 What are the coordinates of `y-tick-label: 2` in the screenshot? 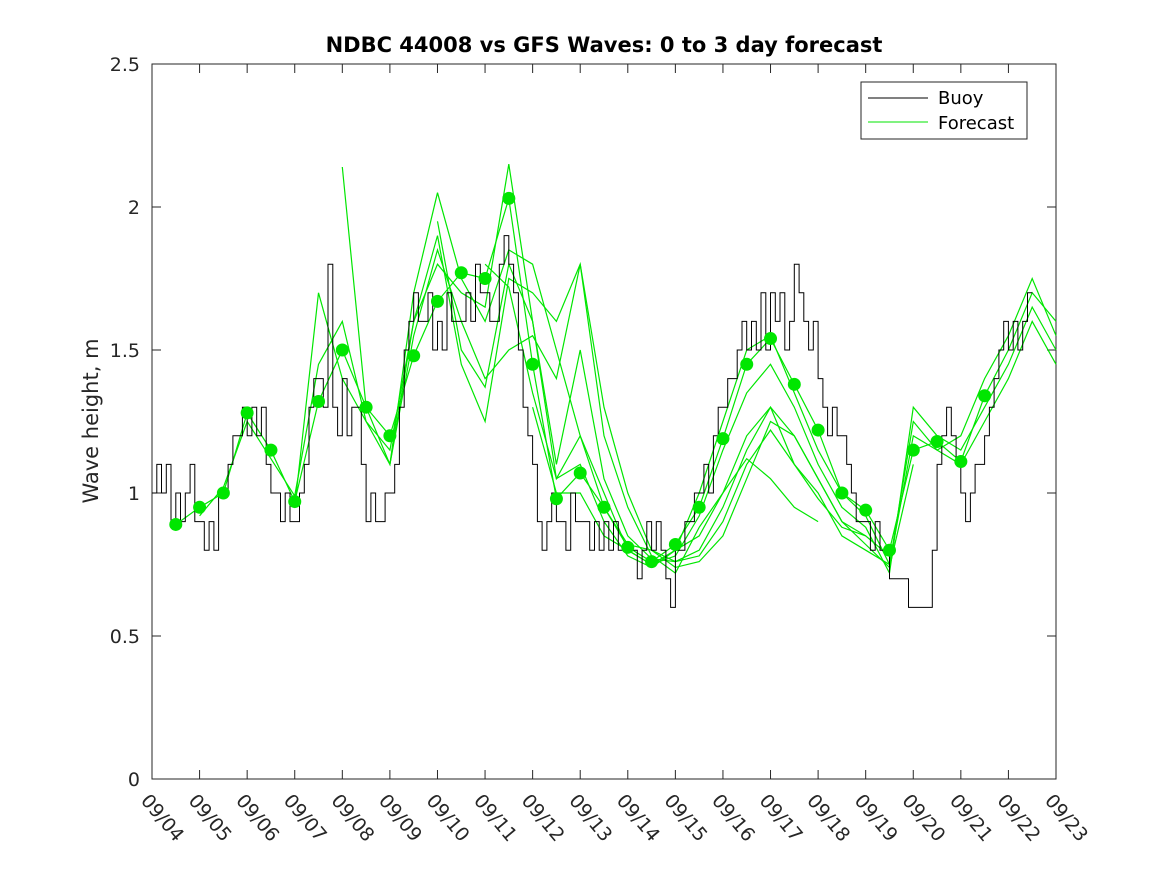 It's located at (134, 208).